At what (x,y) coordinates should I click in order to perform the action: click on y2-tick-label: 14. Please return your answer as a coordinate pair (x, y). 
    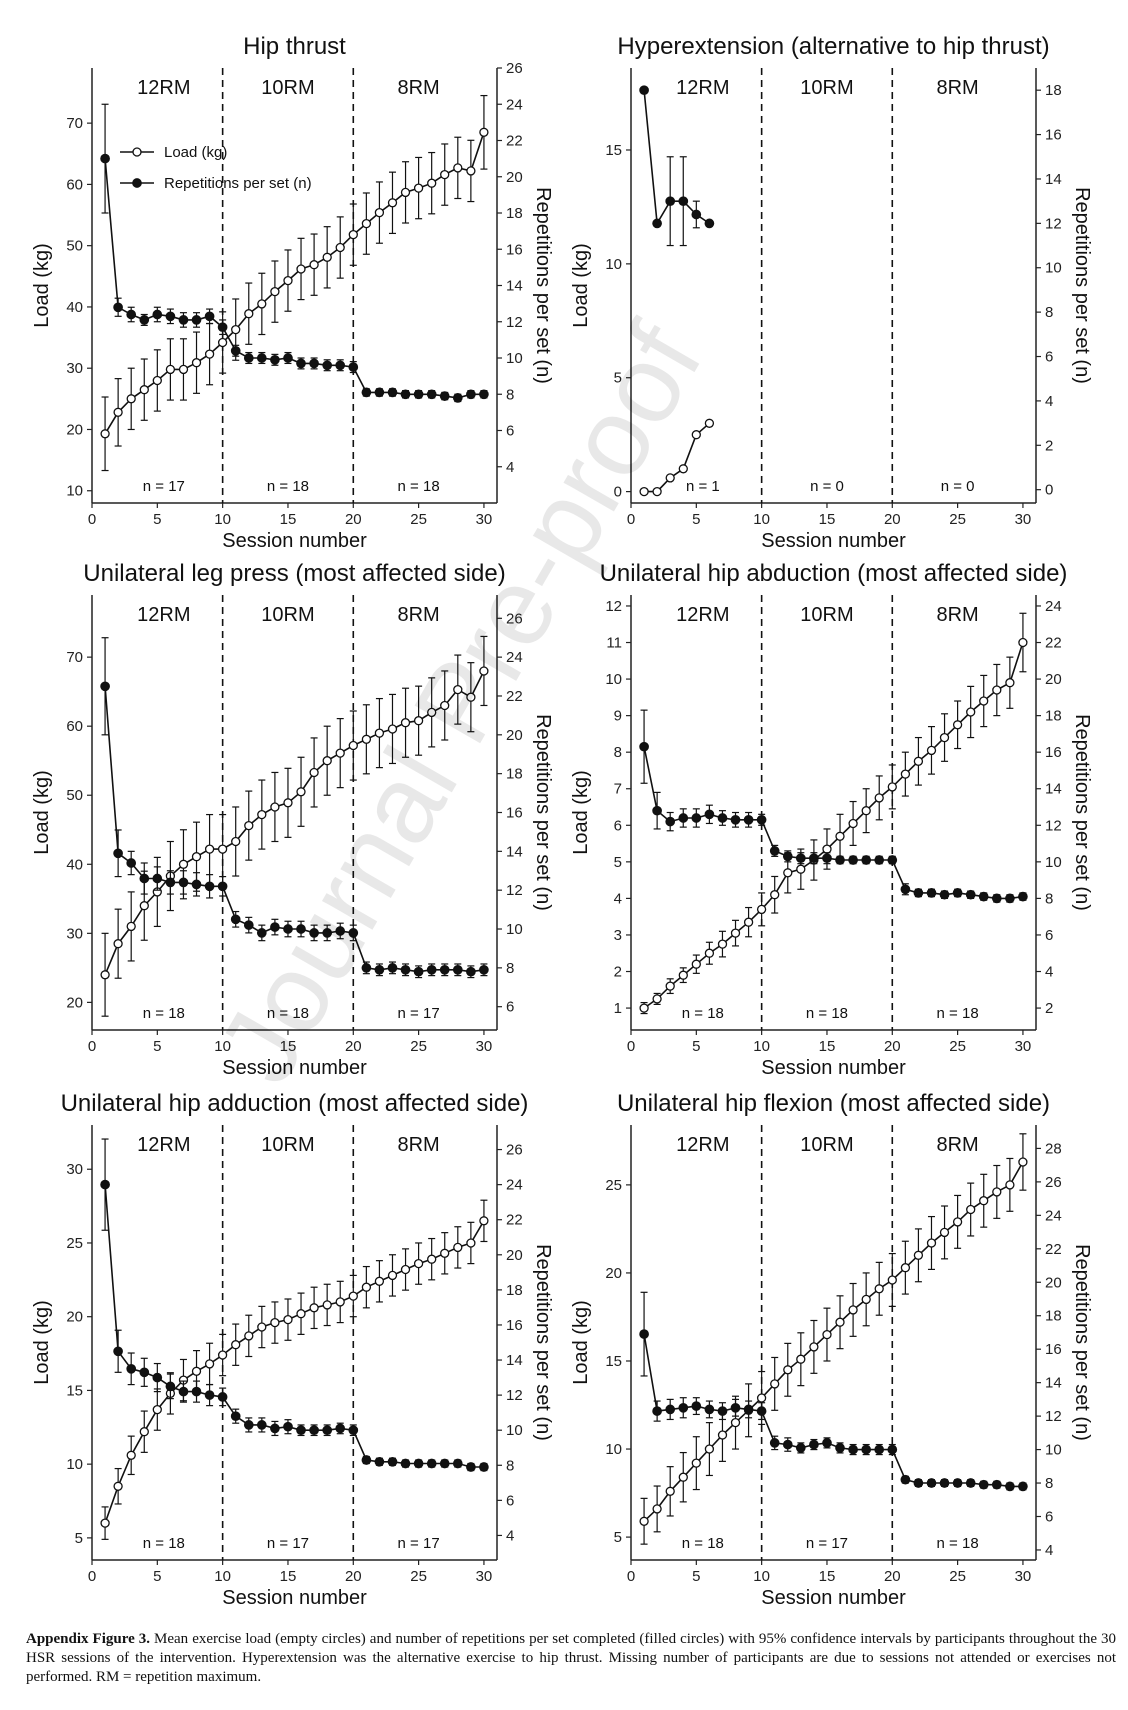
    Looking at the image, I should click on (514, 286).